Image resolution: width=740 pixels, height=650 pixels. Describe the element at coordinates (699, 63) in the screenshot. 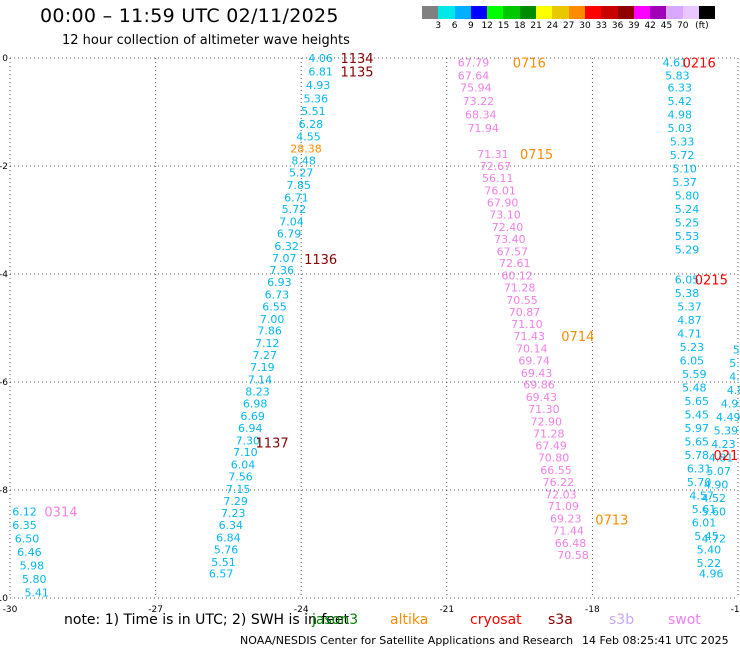

I see `pass-time-label: 0216` at that location.